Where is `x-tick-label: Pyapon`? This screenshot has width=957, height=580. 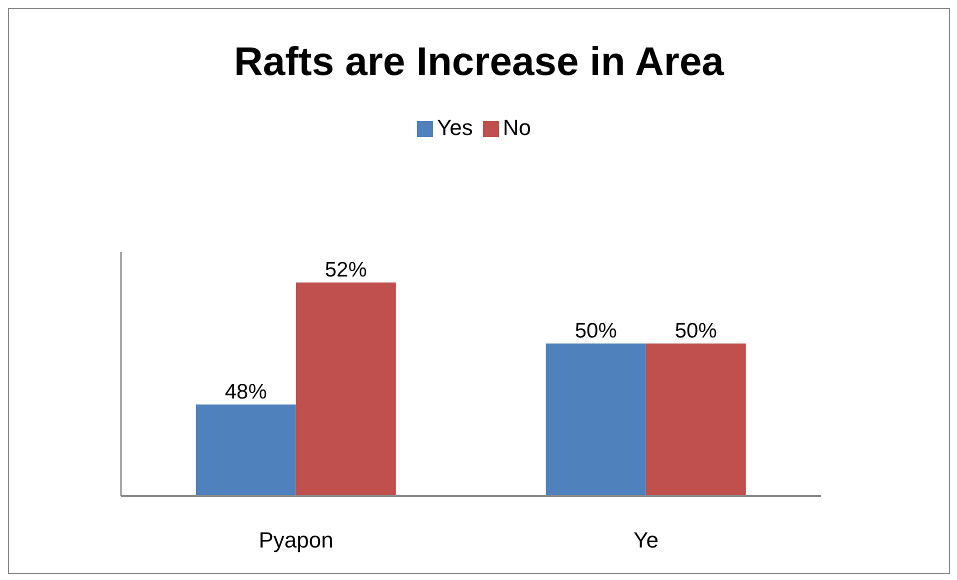 x-tick-label: Pyapon is located at coordinates (296, 540).